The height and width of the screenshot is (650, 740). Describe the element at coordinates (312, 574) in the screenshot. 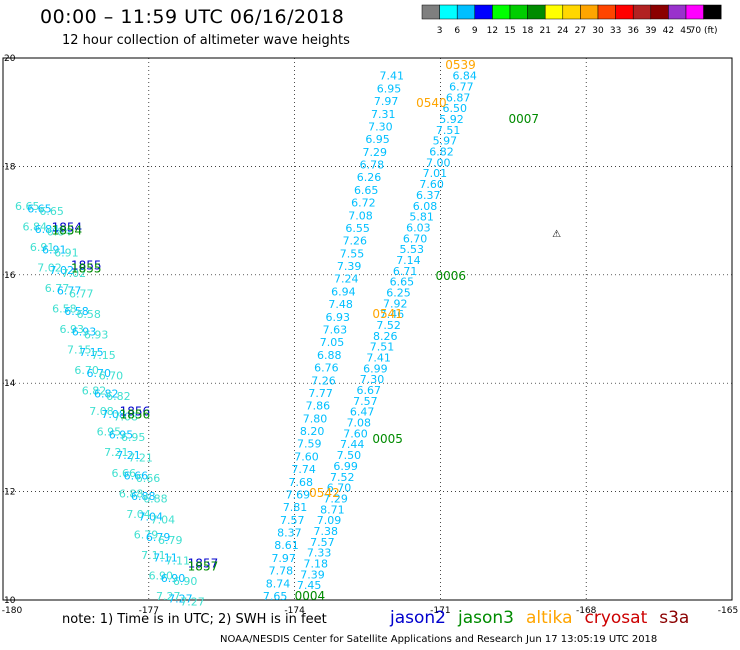

I see `wave-height-value: 7.39` at that location.